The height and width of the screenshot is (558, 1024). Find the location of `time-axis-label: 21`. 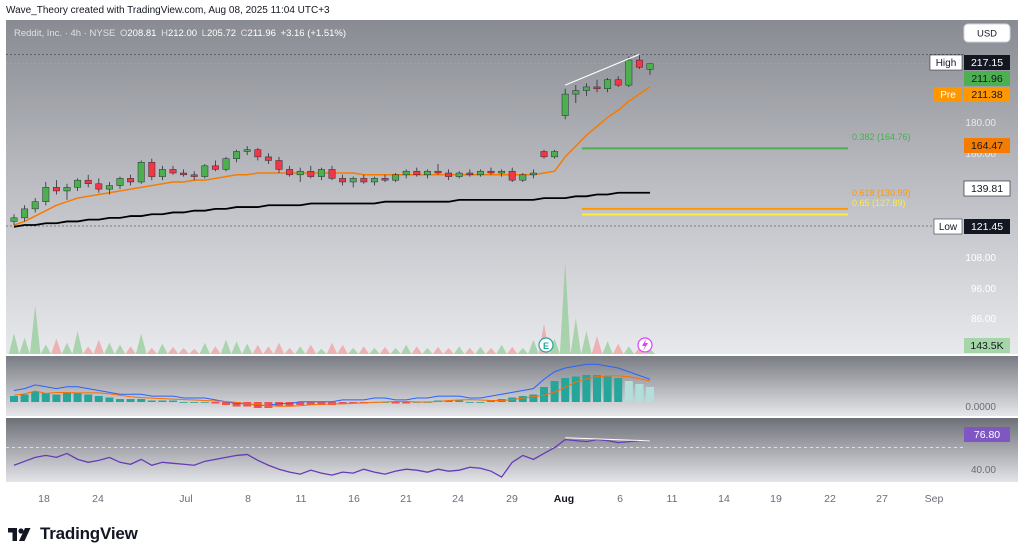

time-axis-label: 21 is located at coordinates (406, 499).